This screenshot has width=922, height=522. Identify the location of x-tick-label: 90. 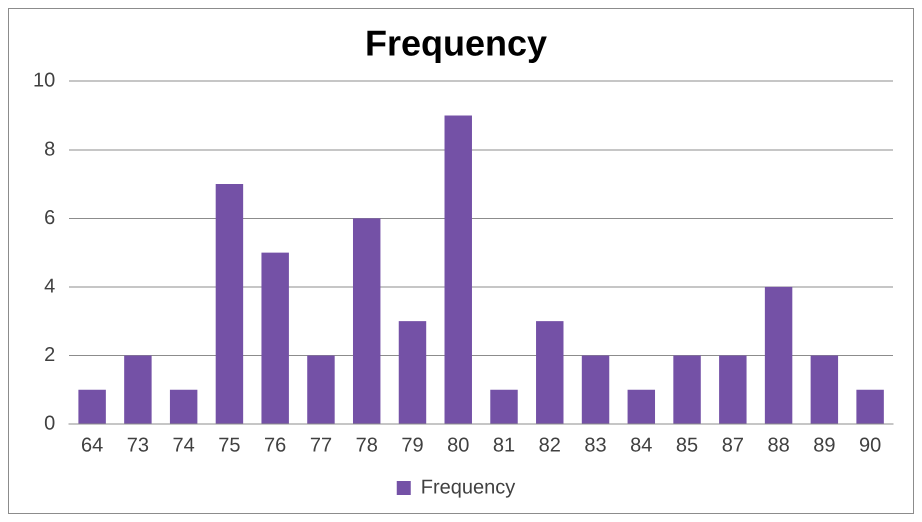
(870, 445).